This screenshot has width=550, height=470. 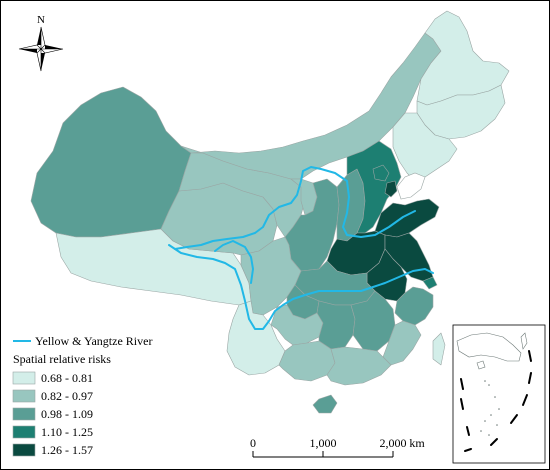 What do you see at coordinates (374, 187) in the screenshot?
I see `region-hebei` at bounding box center [374, 187].